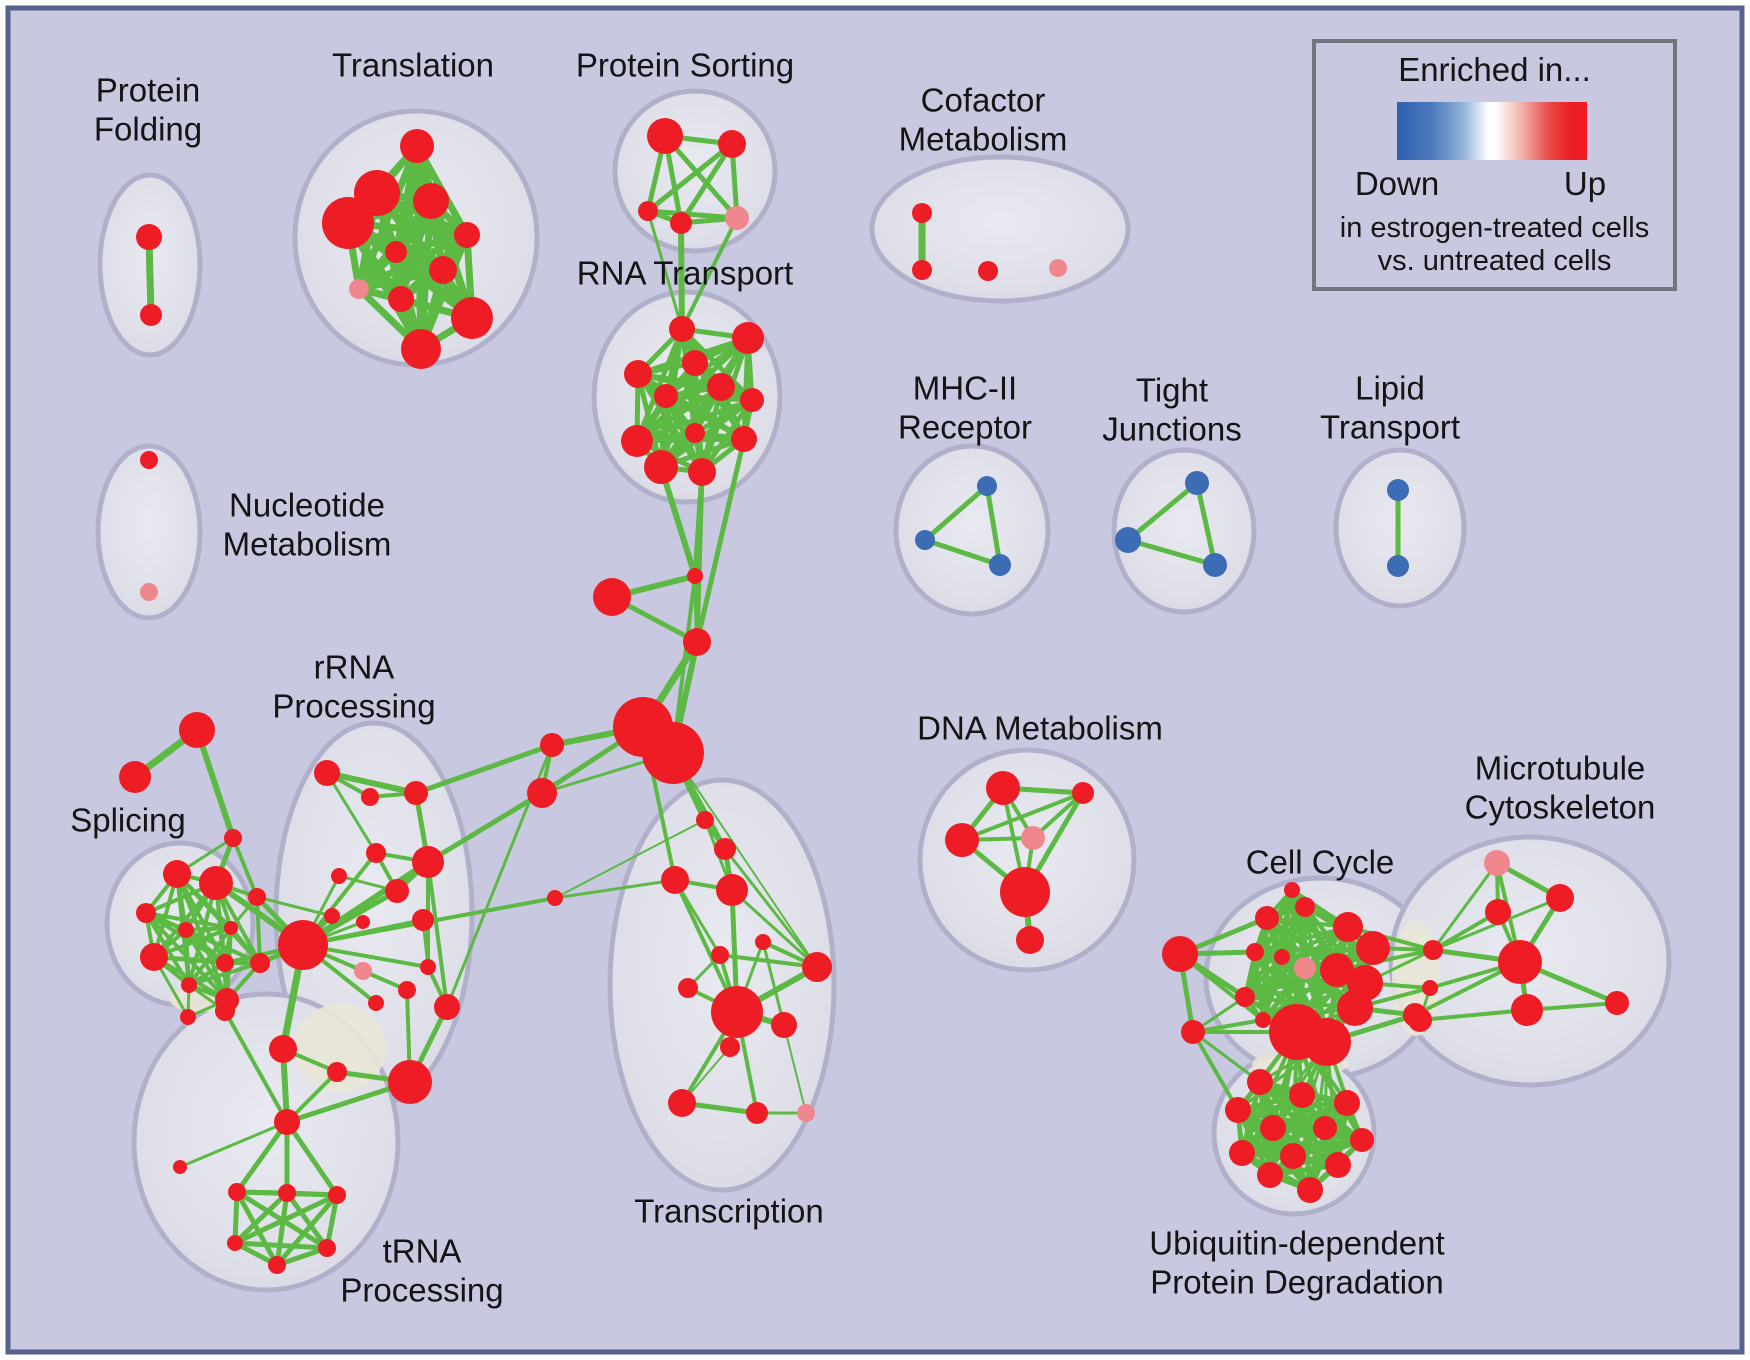 The image size is (1750, 1360). Describe the element at coordinates (410, 1082) in the screenshot. I see `node-rr18` at that location.